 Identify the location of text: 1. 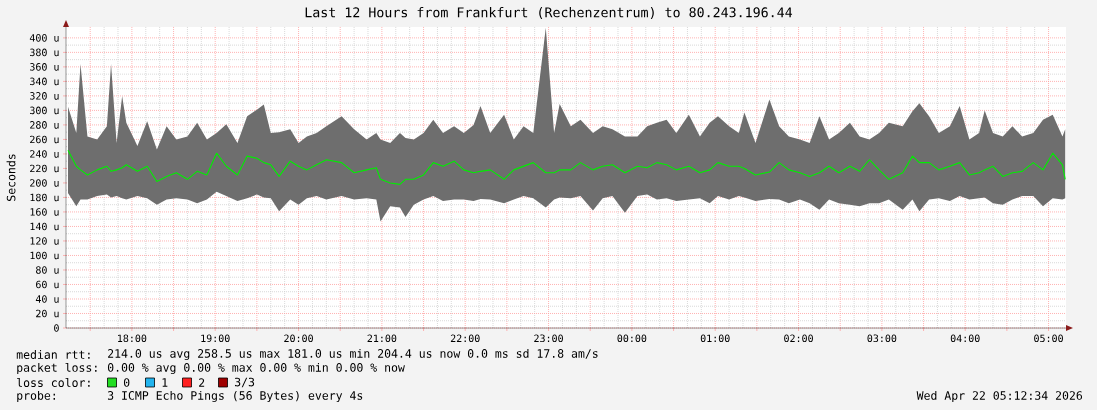
(165, 382).